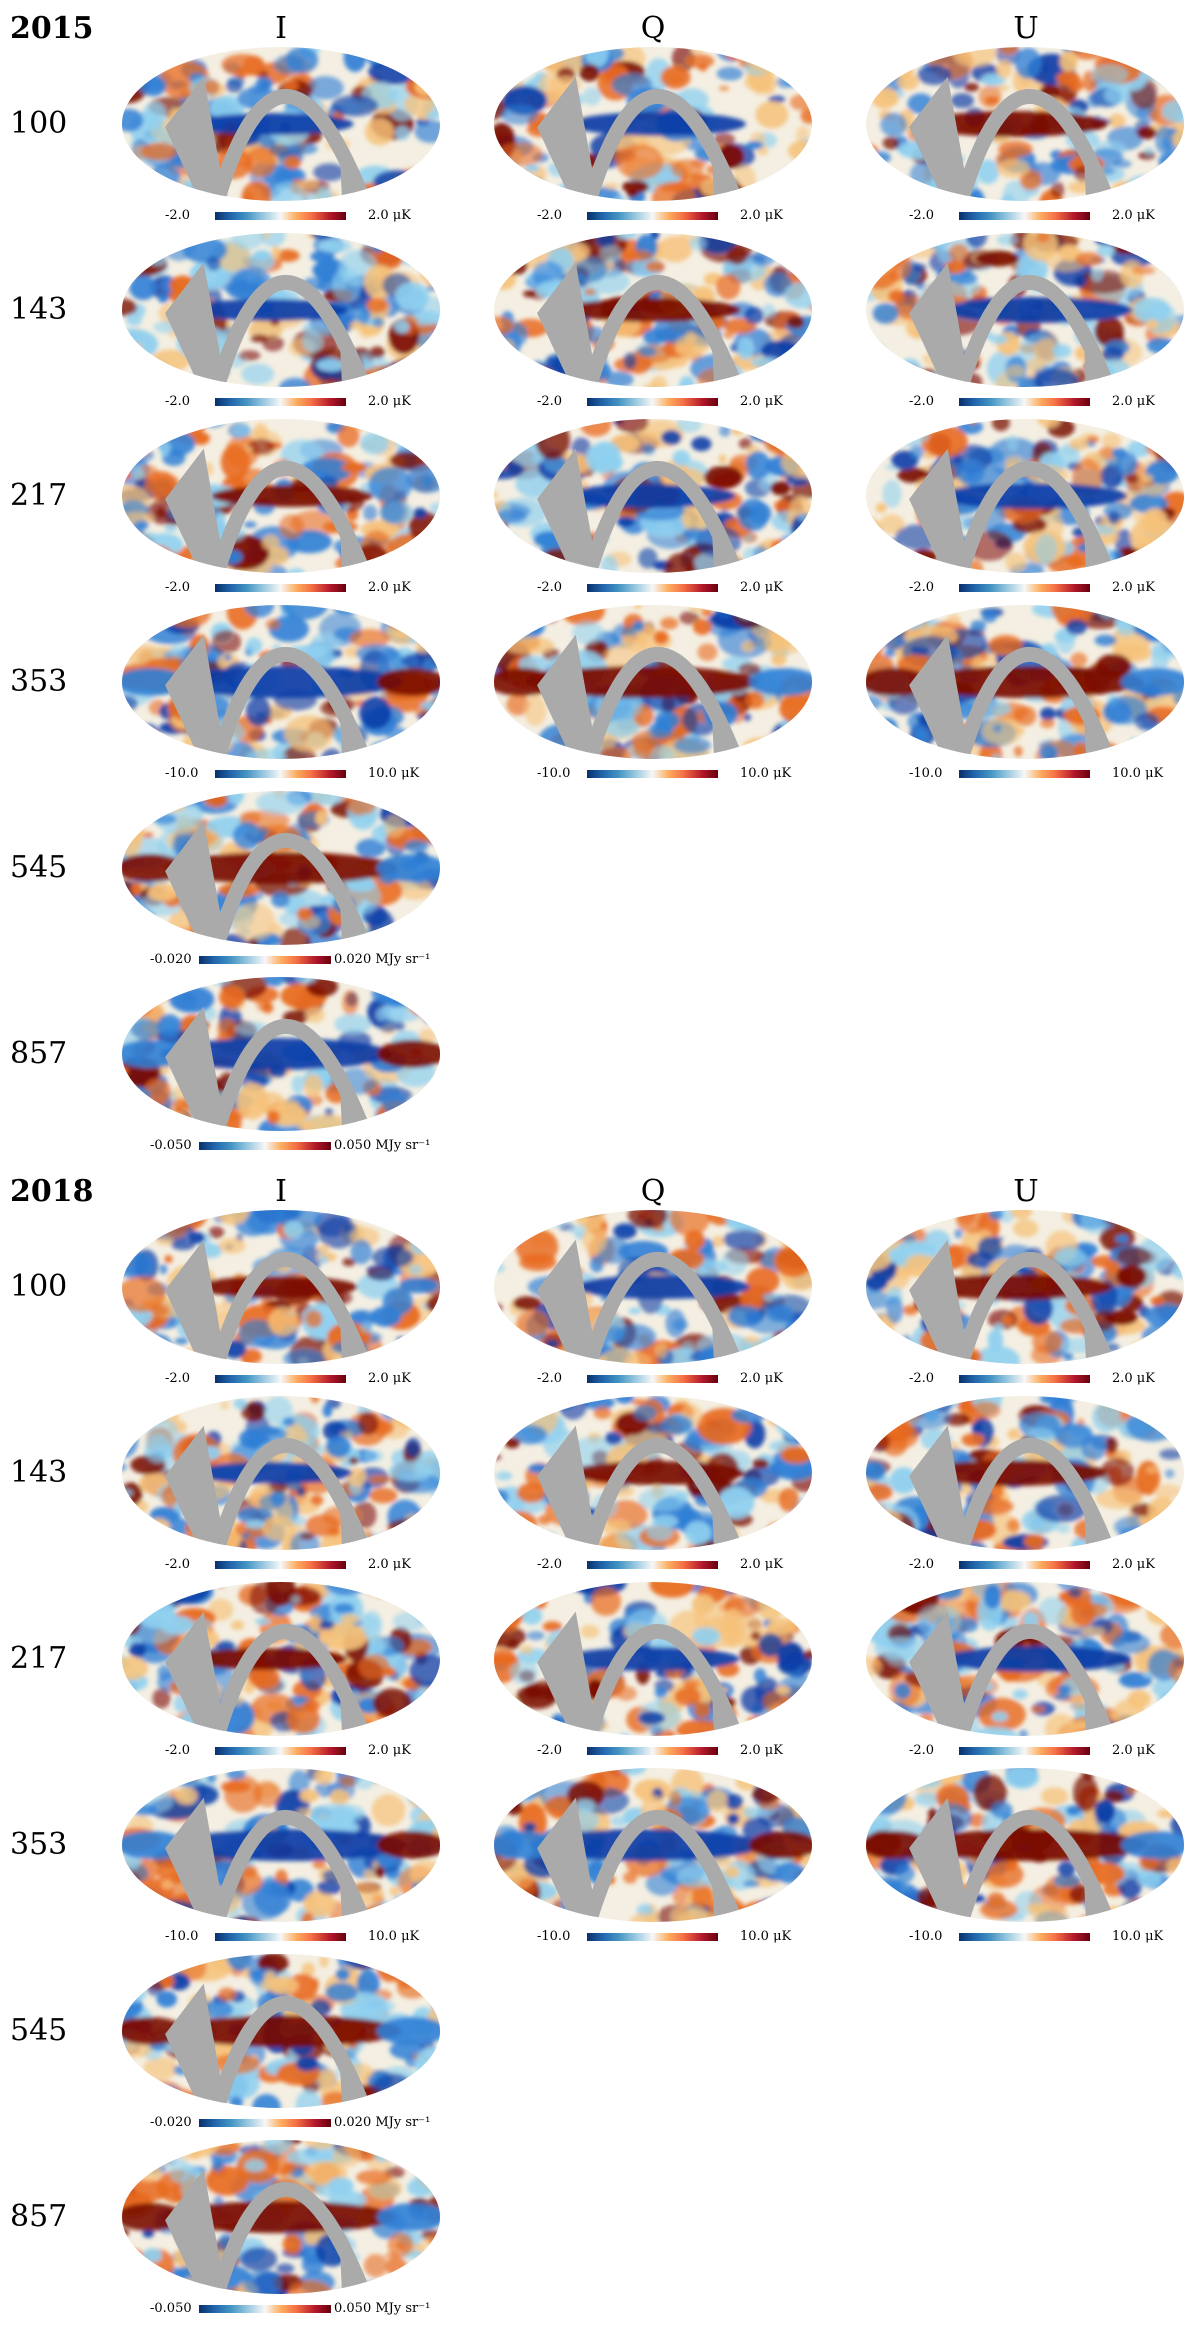 Image resolution: width=1200 pixels, height=2333 pixels. What do you see at coordinates (52, 1191) in the screenshot?
I see `year-label: 2018` at bounding box center [52, 1191].